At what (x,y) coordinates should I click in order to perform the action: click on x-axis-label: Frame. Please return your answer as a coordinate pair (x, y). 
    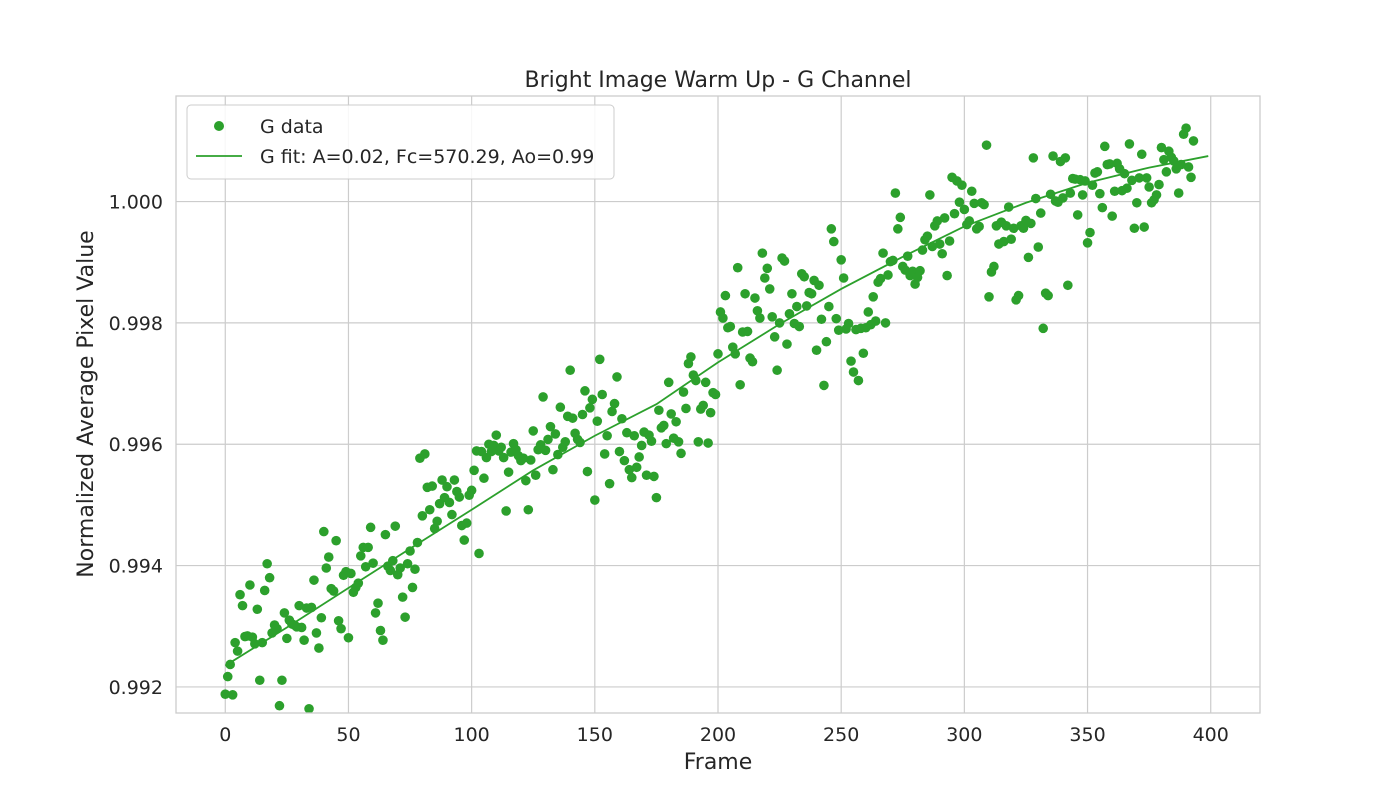
    Looking at the image, I should click on (718, 762).